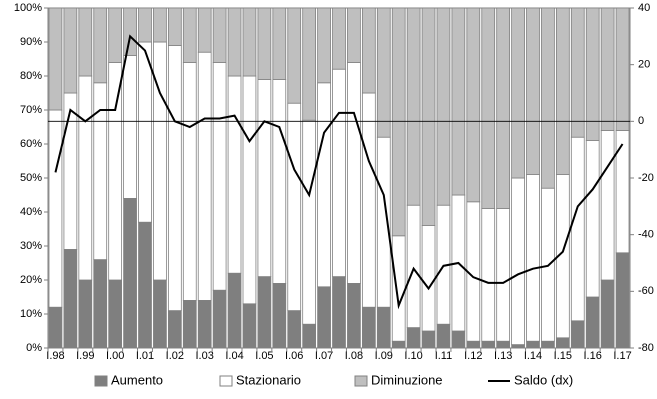 Image resolution: width=657 pixels, height=399 pixels. What do you see at coordinates (205, 356) in the screenshot?
I see `x-tick-label: I.03` at bounding box center [205, 356].